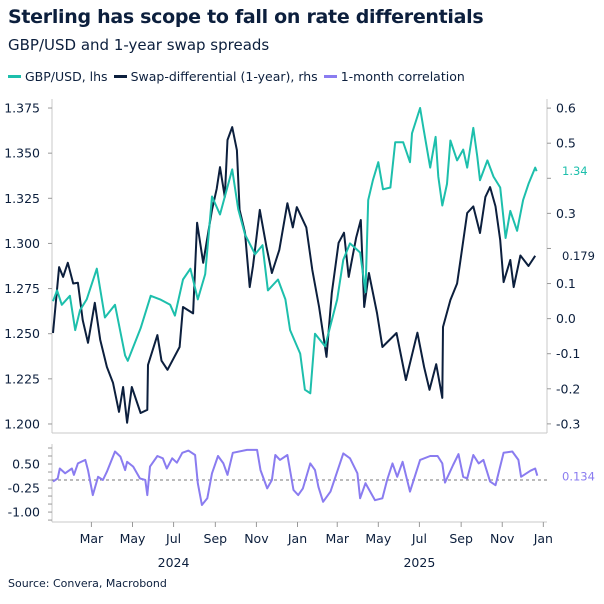 This screenshot has height=604, width=604. What do you see at coordinates (24, 488) in the screenshot?
I see `lower-tick-label: -0.25` at bounding box center [24, 488].